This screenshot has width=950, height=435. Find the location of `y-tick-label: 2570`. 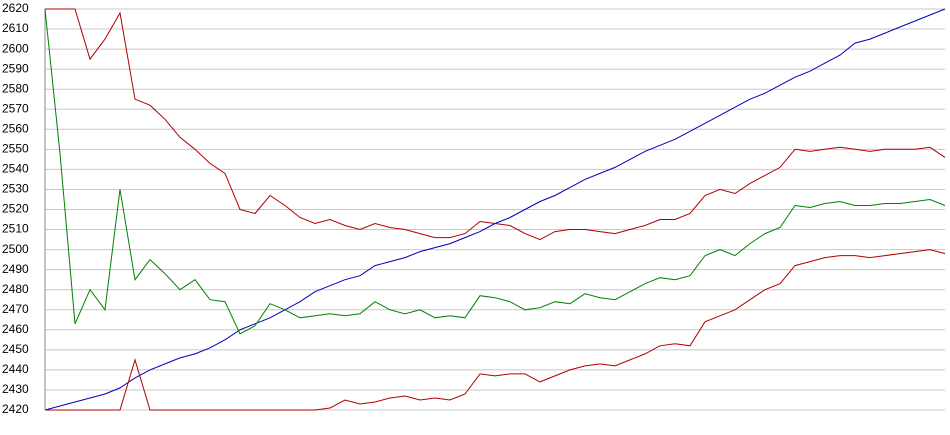

y-tick-label: 2570 is located at coordinates (15, 108).